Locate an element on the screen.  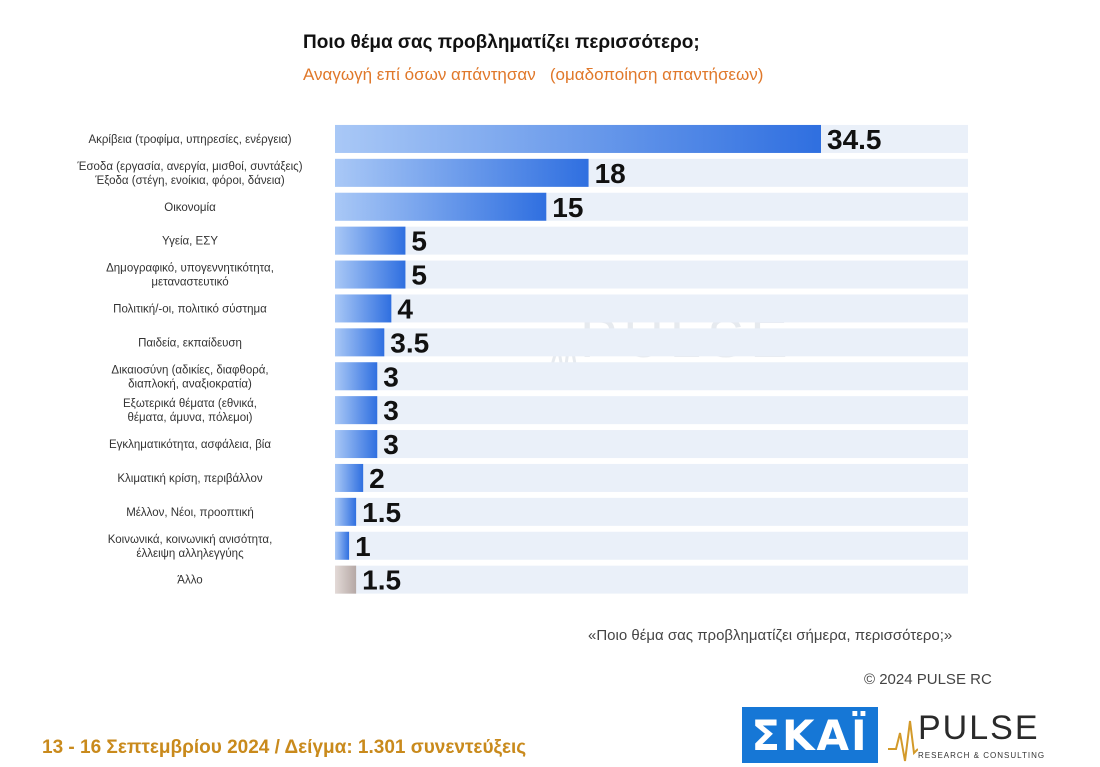
category-label-line: Παιδεία, εκπαίδευση is located at coordinates (190, 343).